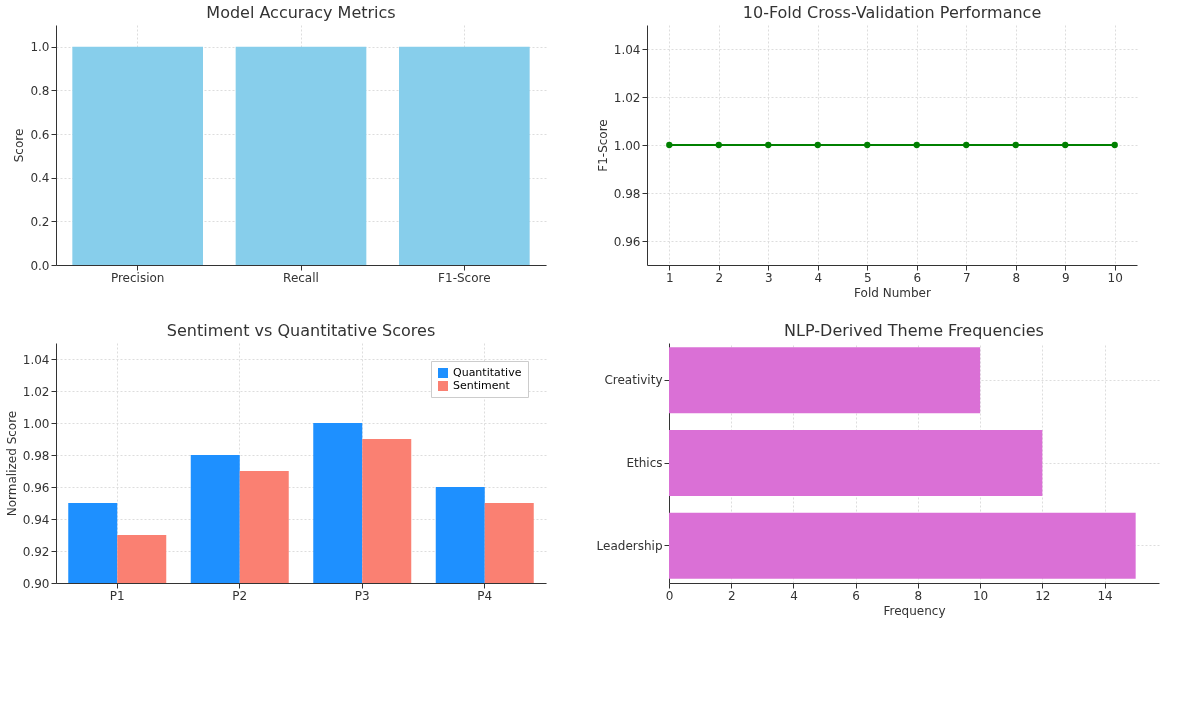 Image resolution: width=1203 pixels, height=706 pixels. Describe the element at coordinates (301, 277) in the screenshot. I see `x-tick-label: Recall` at that location.